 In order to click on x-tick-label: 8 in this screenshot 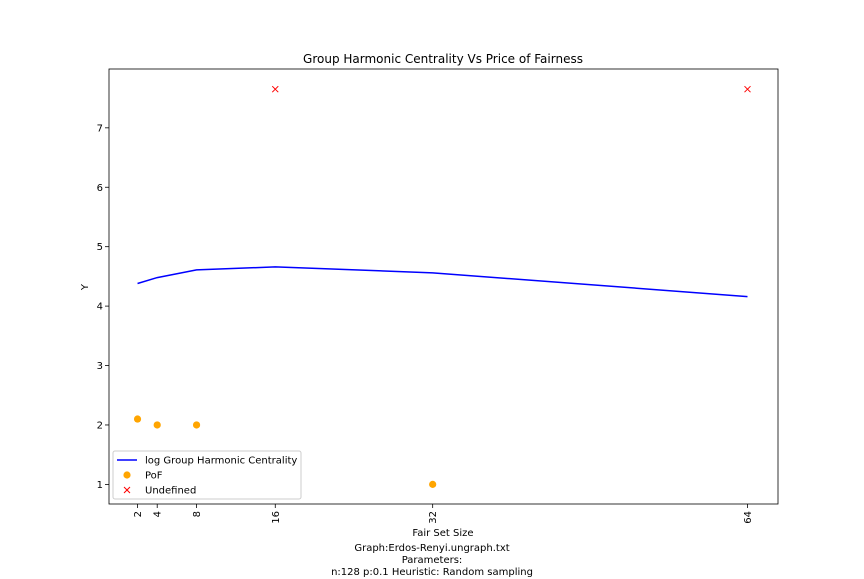, I will do `click(197, 514)`.